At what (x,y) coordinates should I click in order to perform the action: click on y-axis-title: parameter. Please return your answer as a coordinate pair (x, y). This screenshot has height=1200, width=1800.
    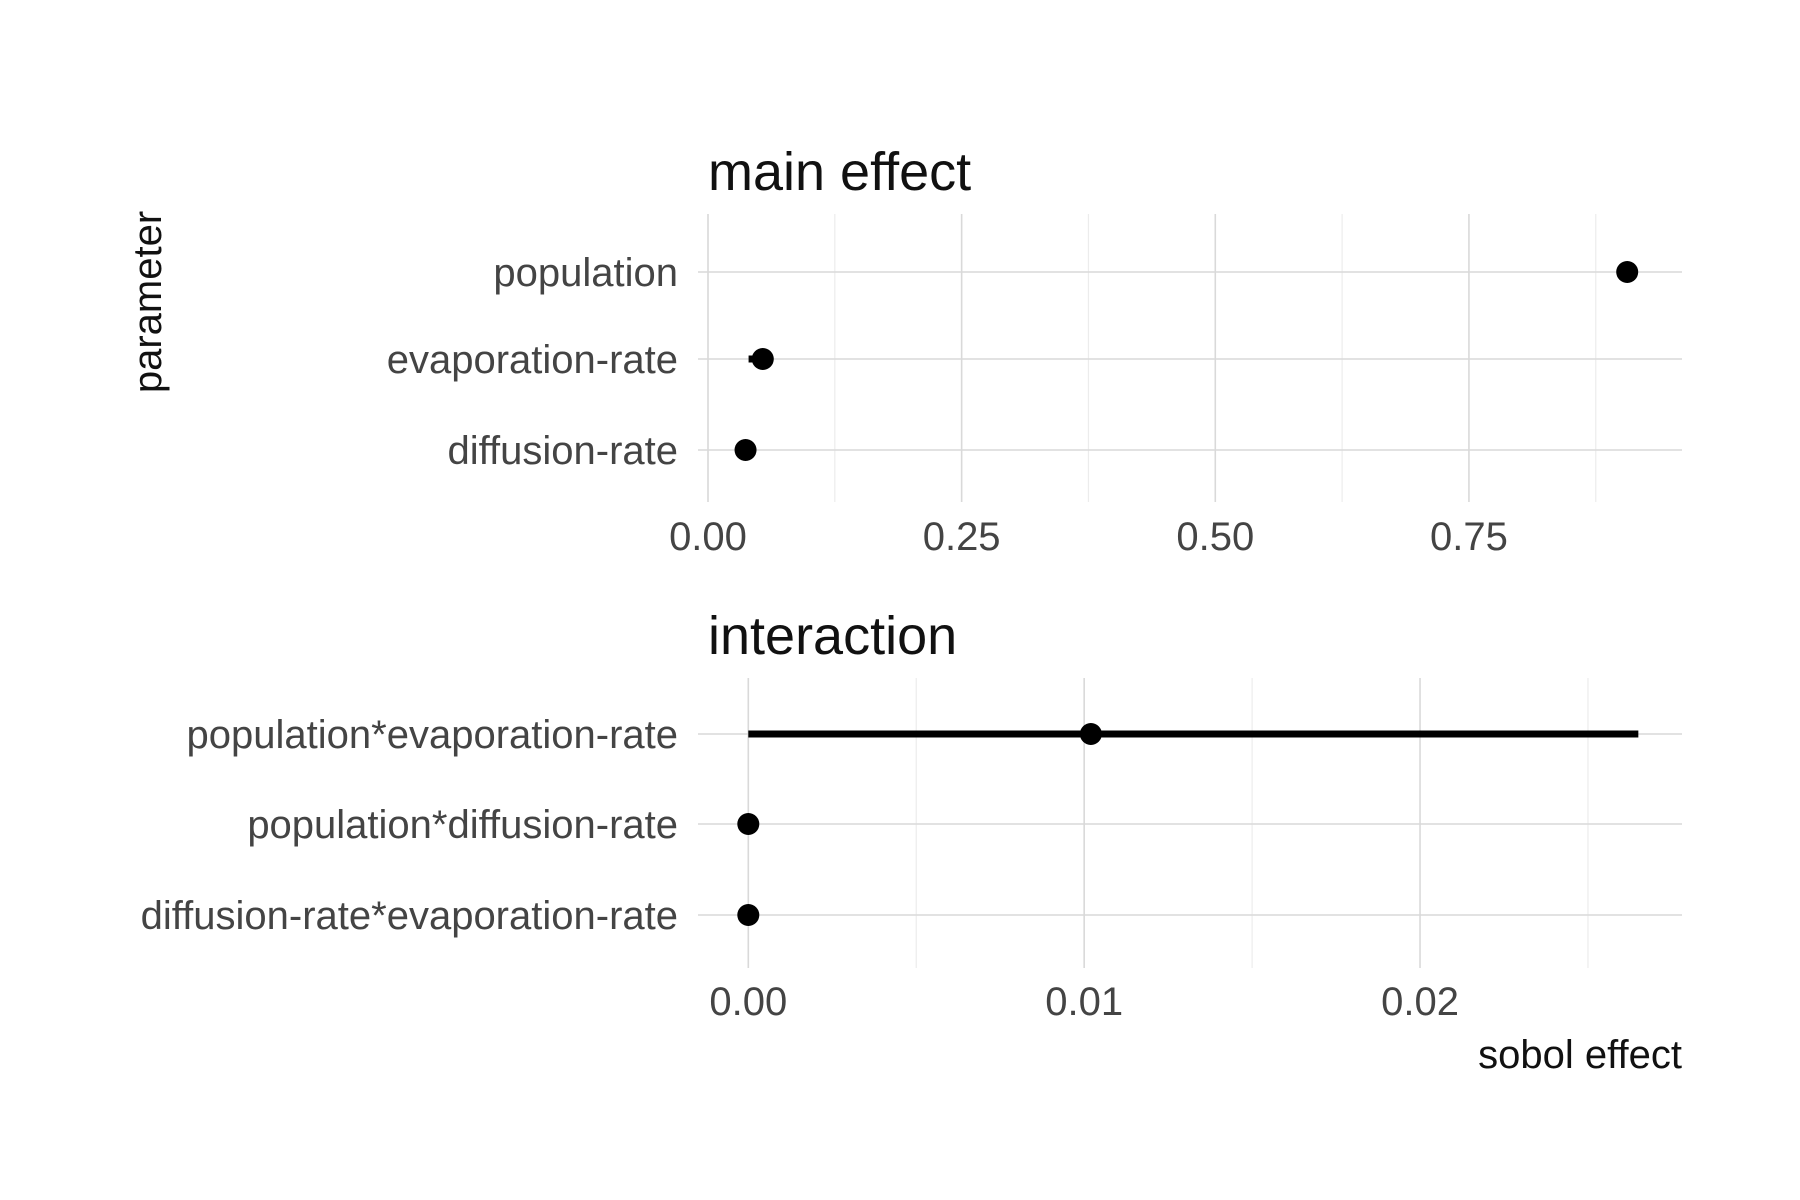
    Looking at the image, I should click on (148, 302).